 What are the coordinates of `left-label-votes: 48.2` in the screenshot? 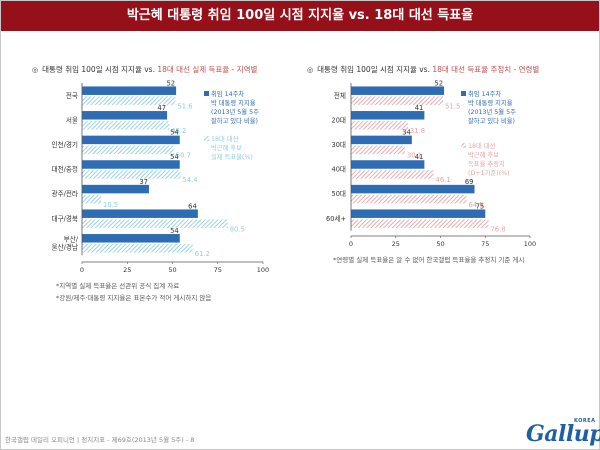 It's located at (178, 131).